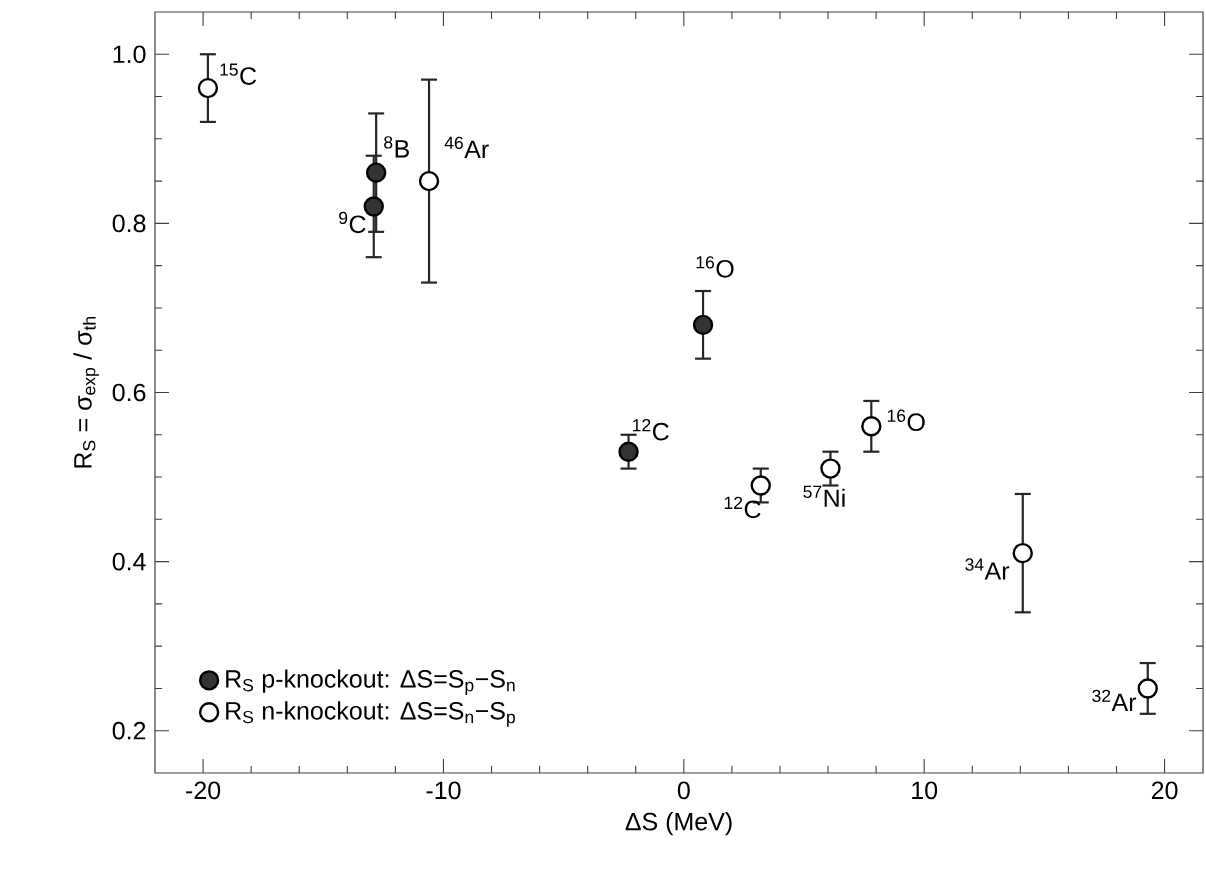  Describe the element at coordinates (86, 392) in the screenshot. I see `y-axis-title: R$_{S}$ = σ$_{exp}$ / σ$_{th}$` at that location.